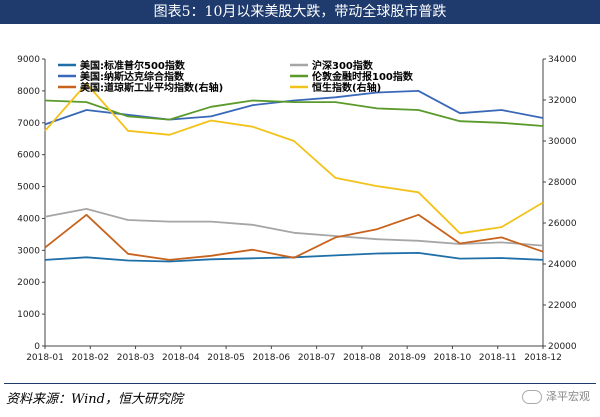 Image resolution: width=600 pixels, height=417 pixels. I want to click on x-tick-label: 2018-10, so click(453, 358).